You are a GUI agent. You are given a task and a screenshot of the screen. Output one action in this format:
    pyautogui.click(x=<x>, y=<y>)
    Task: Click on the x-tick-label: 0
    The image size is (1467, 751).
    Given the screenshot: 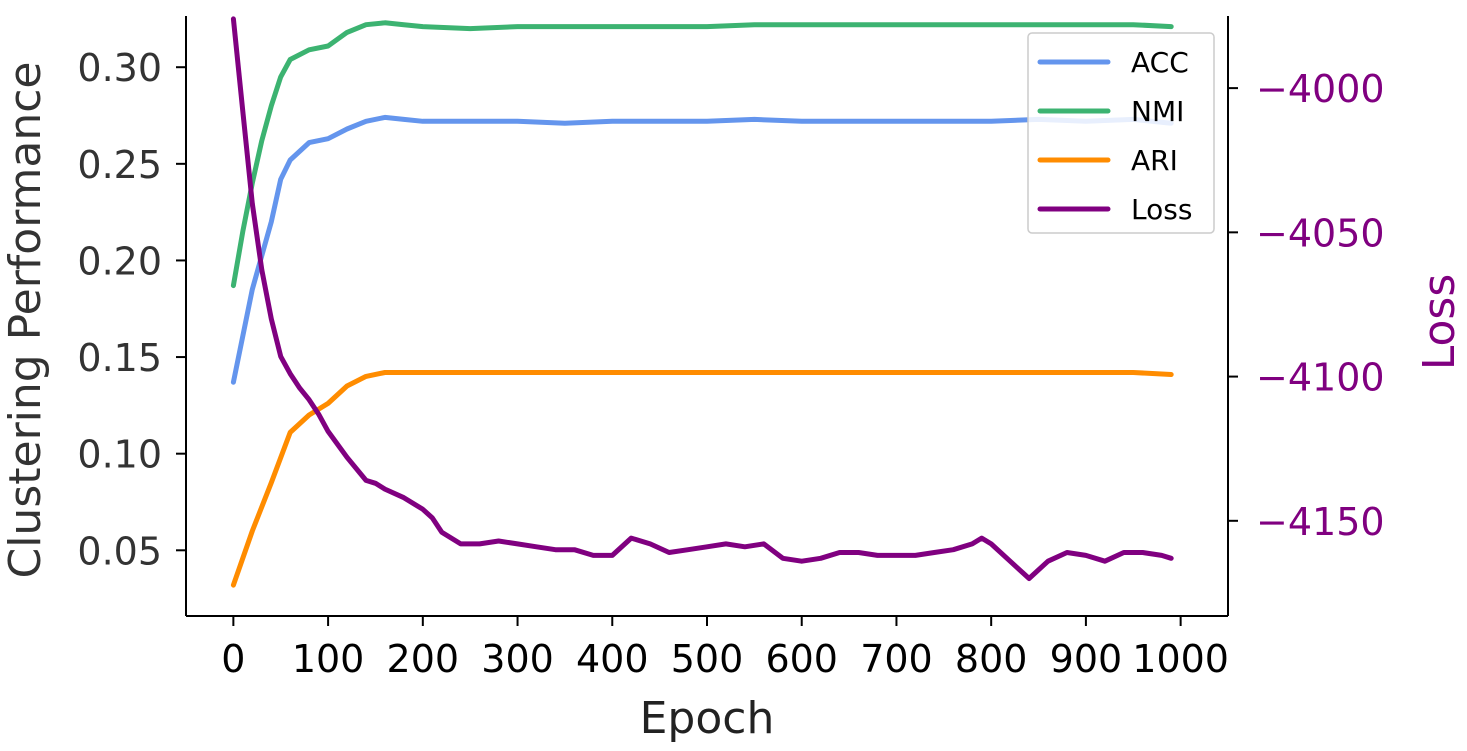 What is the action you would take?
    pyautogui.click(x=233, y=659)
    